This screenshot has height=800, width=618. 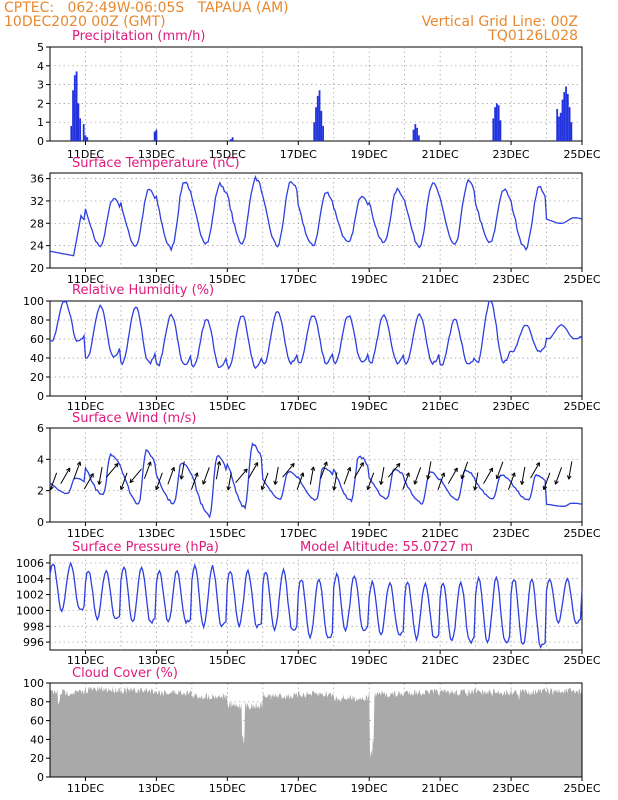 What do you see at coordinates (37, 201) in the screenshot?
I see `y-tick-label: 32` at bounding box center [37, 201].